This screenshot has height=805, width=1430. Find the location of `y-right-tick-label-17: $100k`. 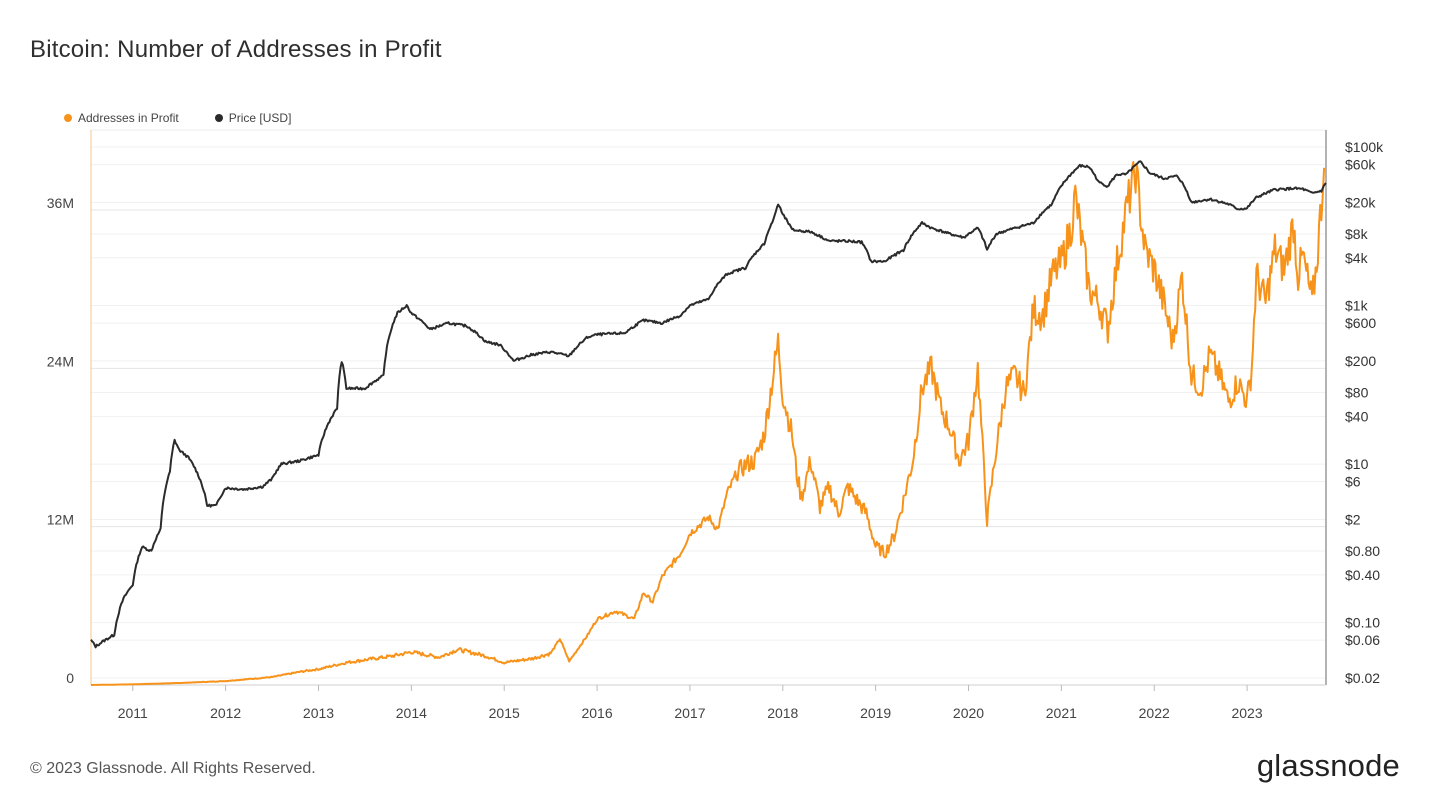

y-right-tick-label-17: $100k is located at coordinates (1364, 147).